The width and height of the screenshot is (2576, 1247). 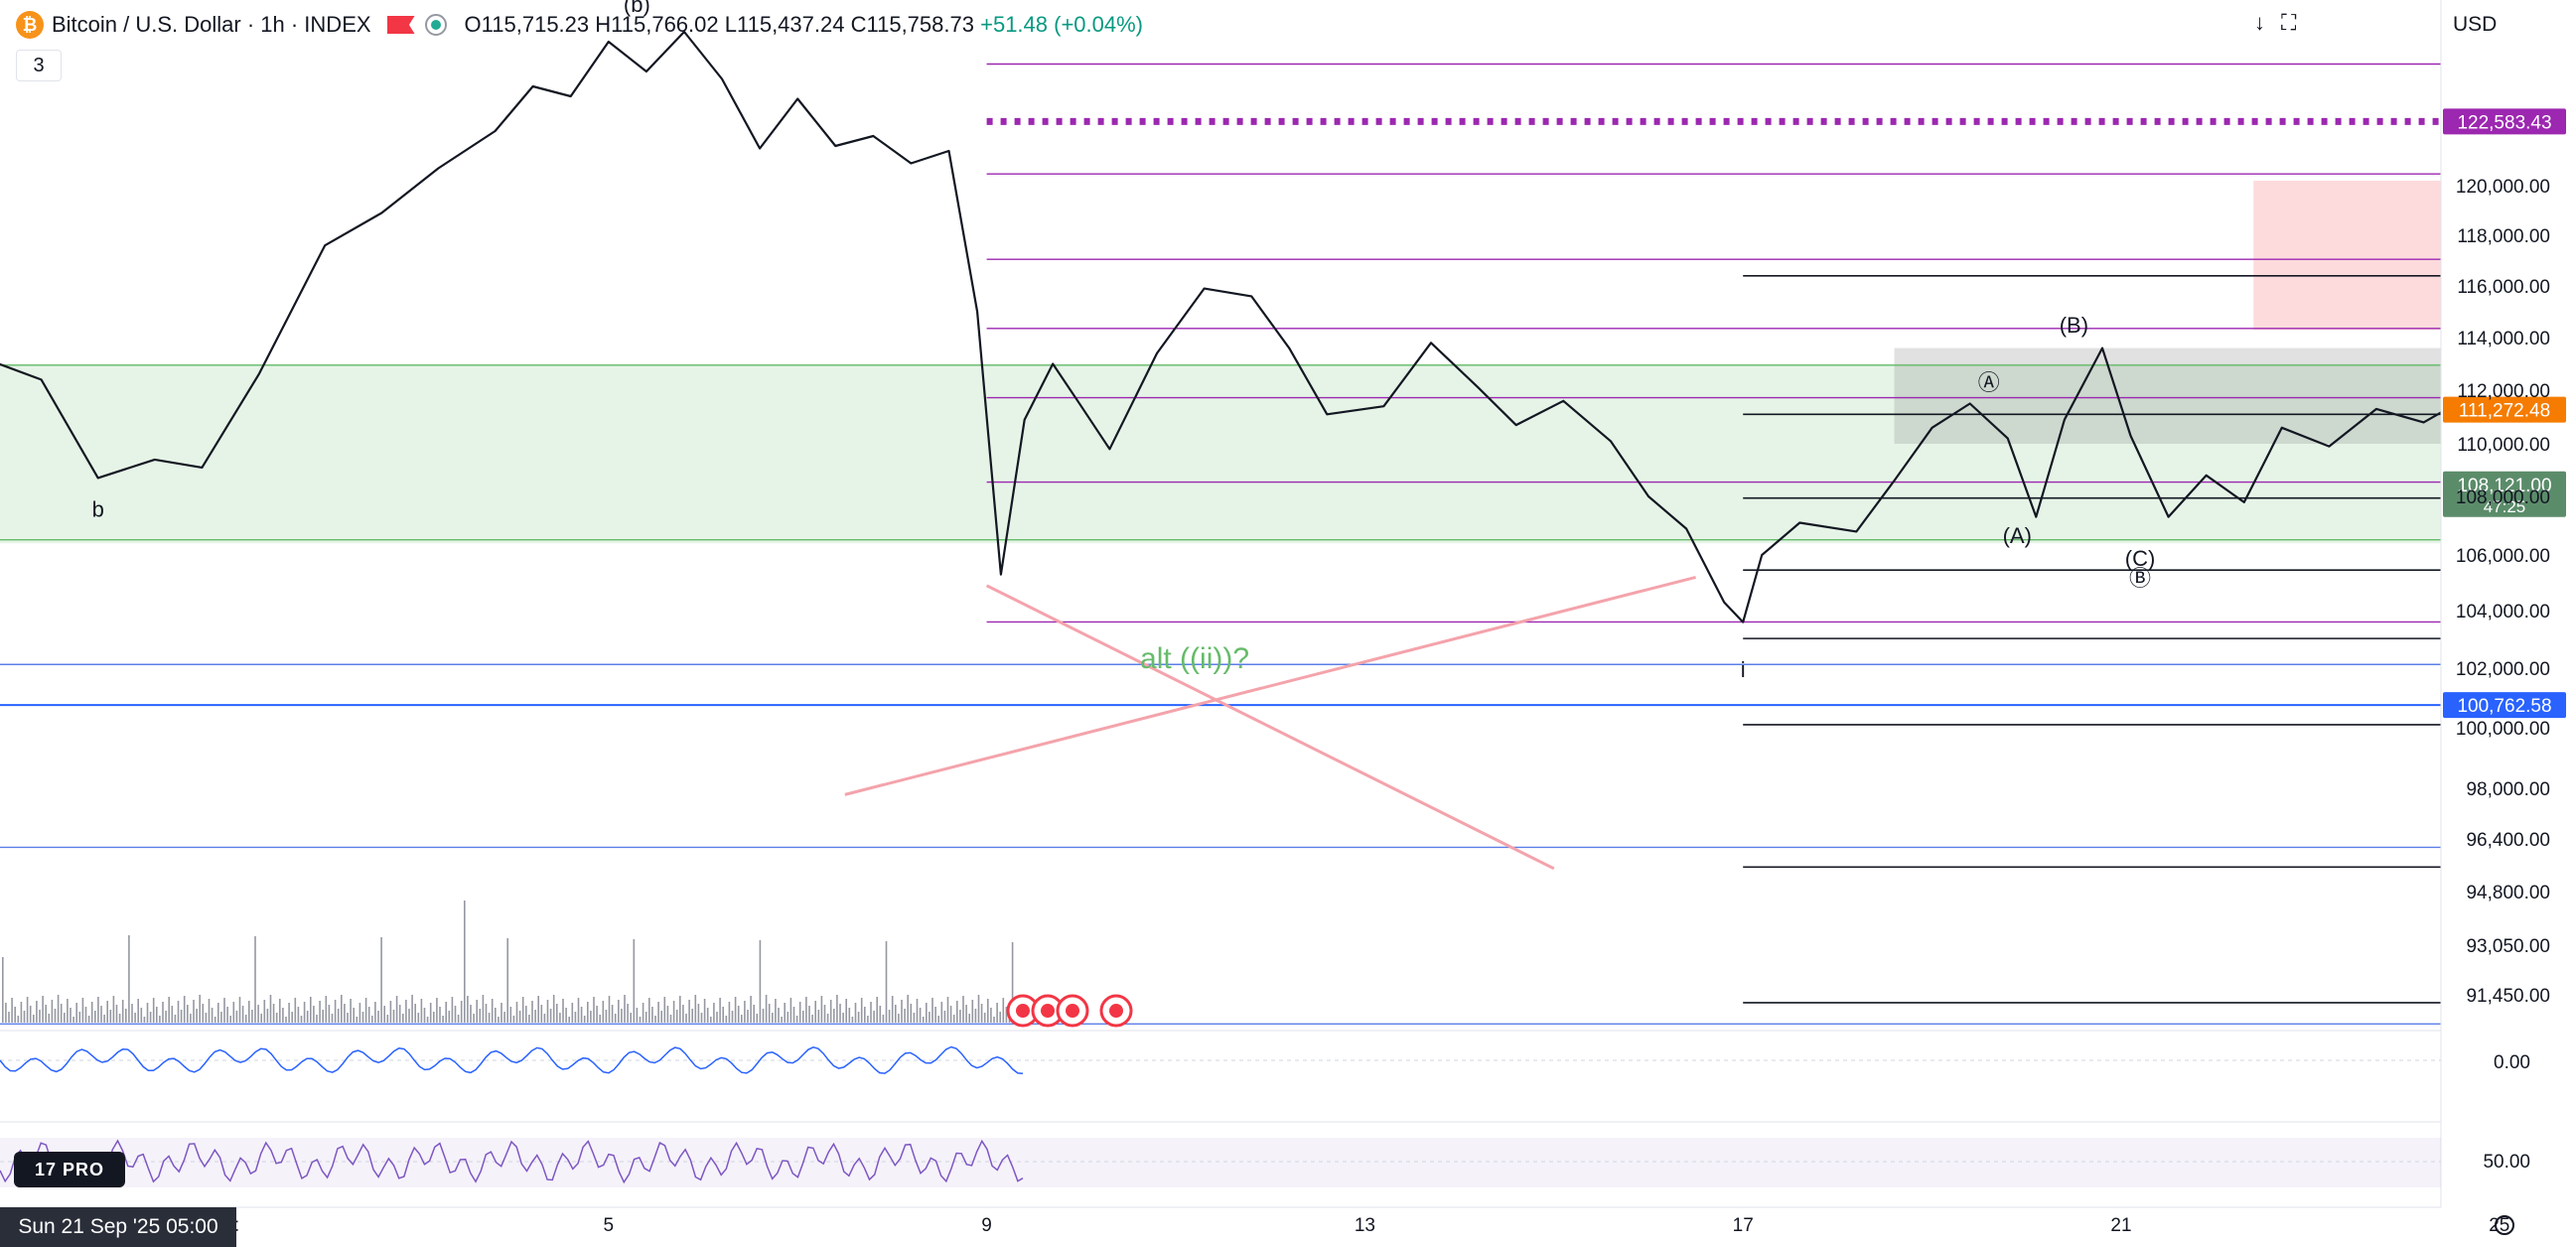 What do you see at coordinates (2512, 1063) in the screenshot?
I see `macd-zero-label: 0.00` at bounding box center [2512, 1063].